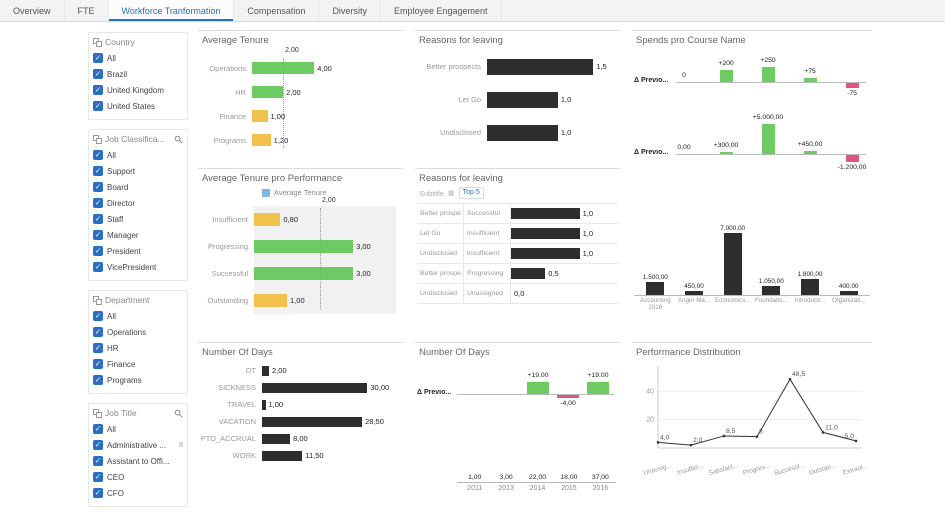  I want to click on bar-row: Better prospe... Successful 1,0, so click(517, 213).